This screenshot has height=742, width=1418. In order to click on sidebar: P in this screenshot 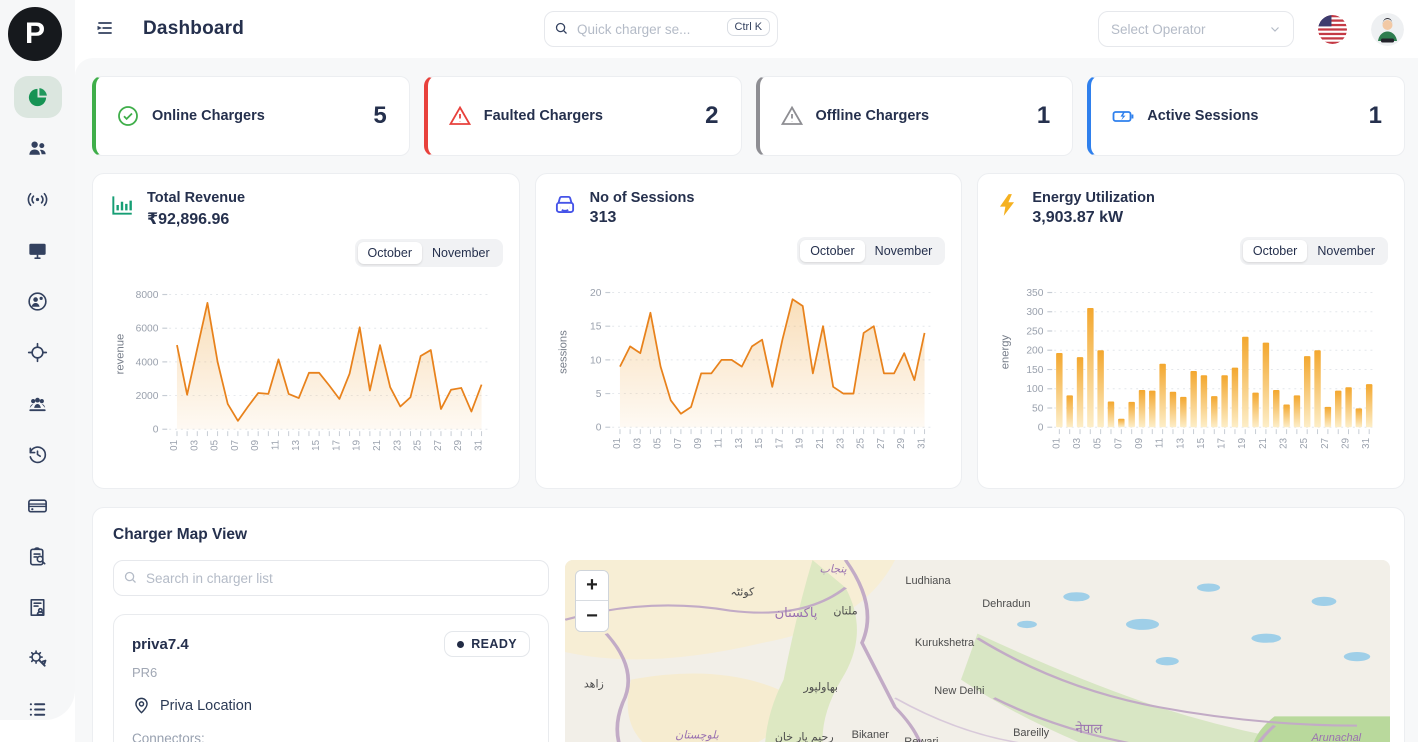, I will do `click(37, 360)`.